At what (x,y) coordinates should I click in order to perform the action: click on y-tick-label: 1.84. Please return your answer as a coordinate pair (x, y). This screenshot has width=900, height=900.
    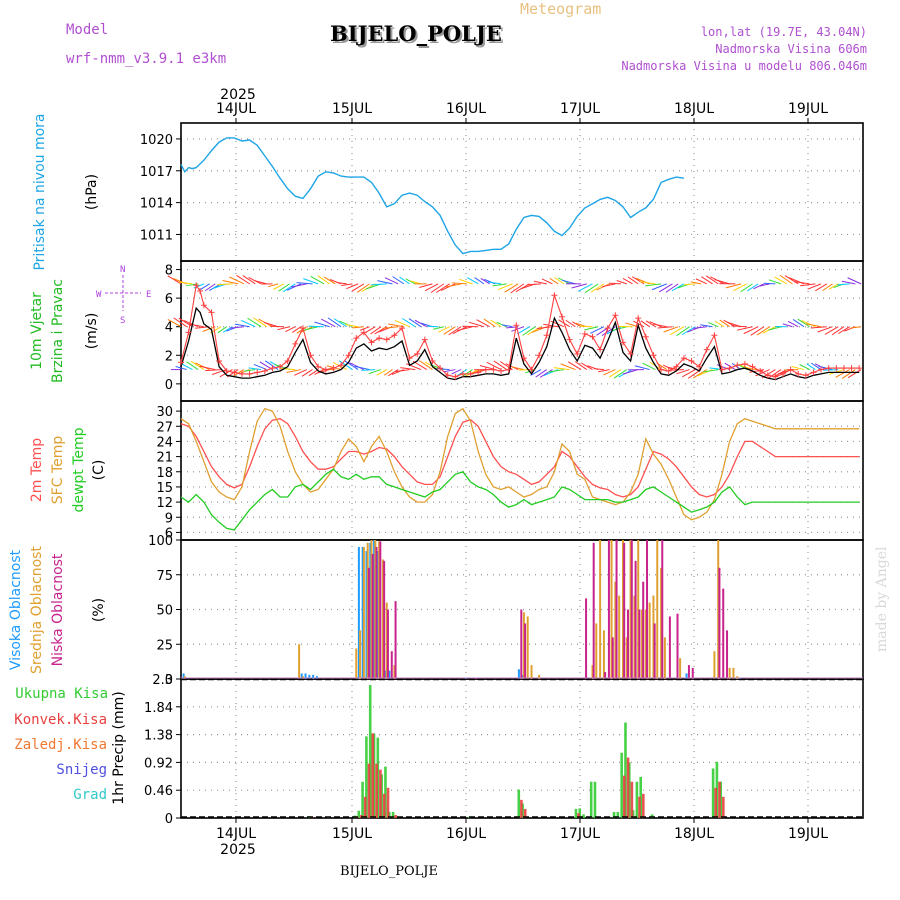
    Looking at the image, I should click on (158, 708).